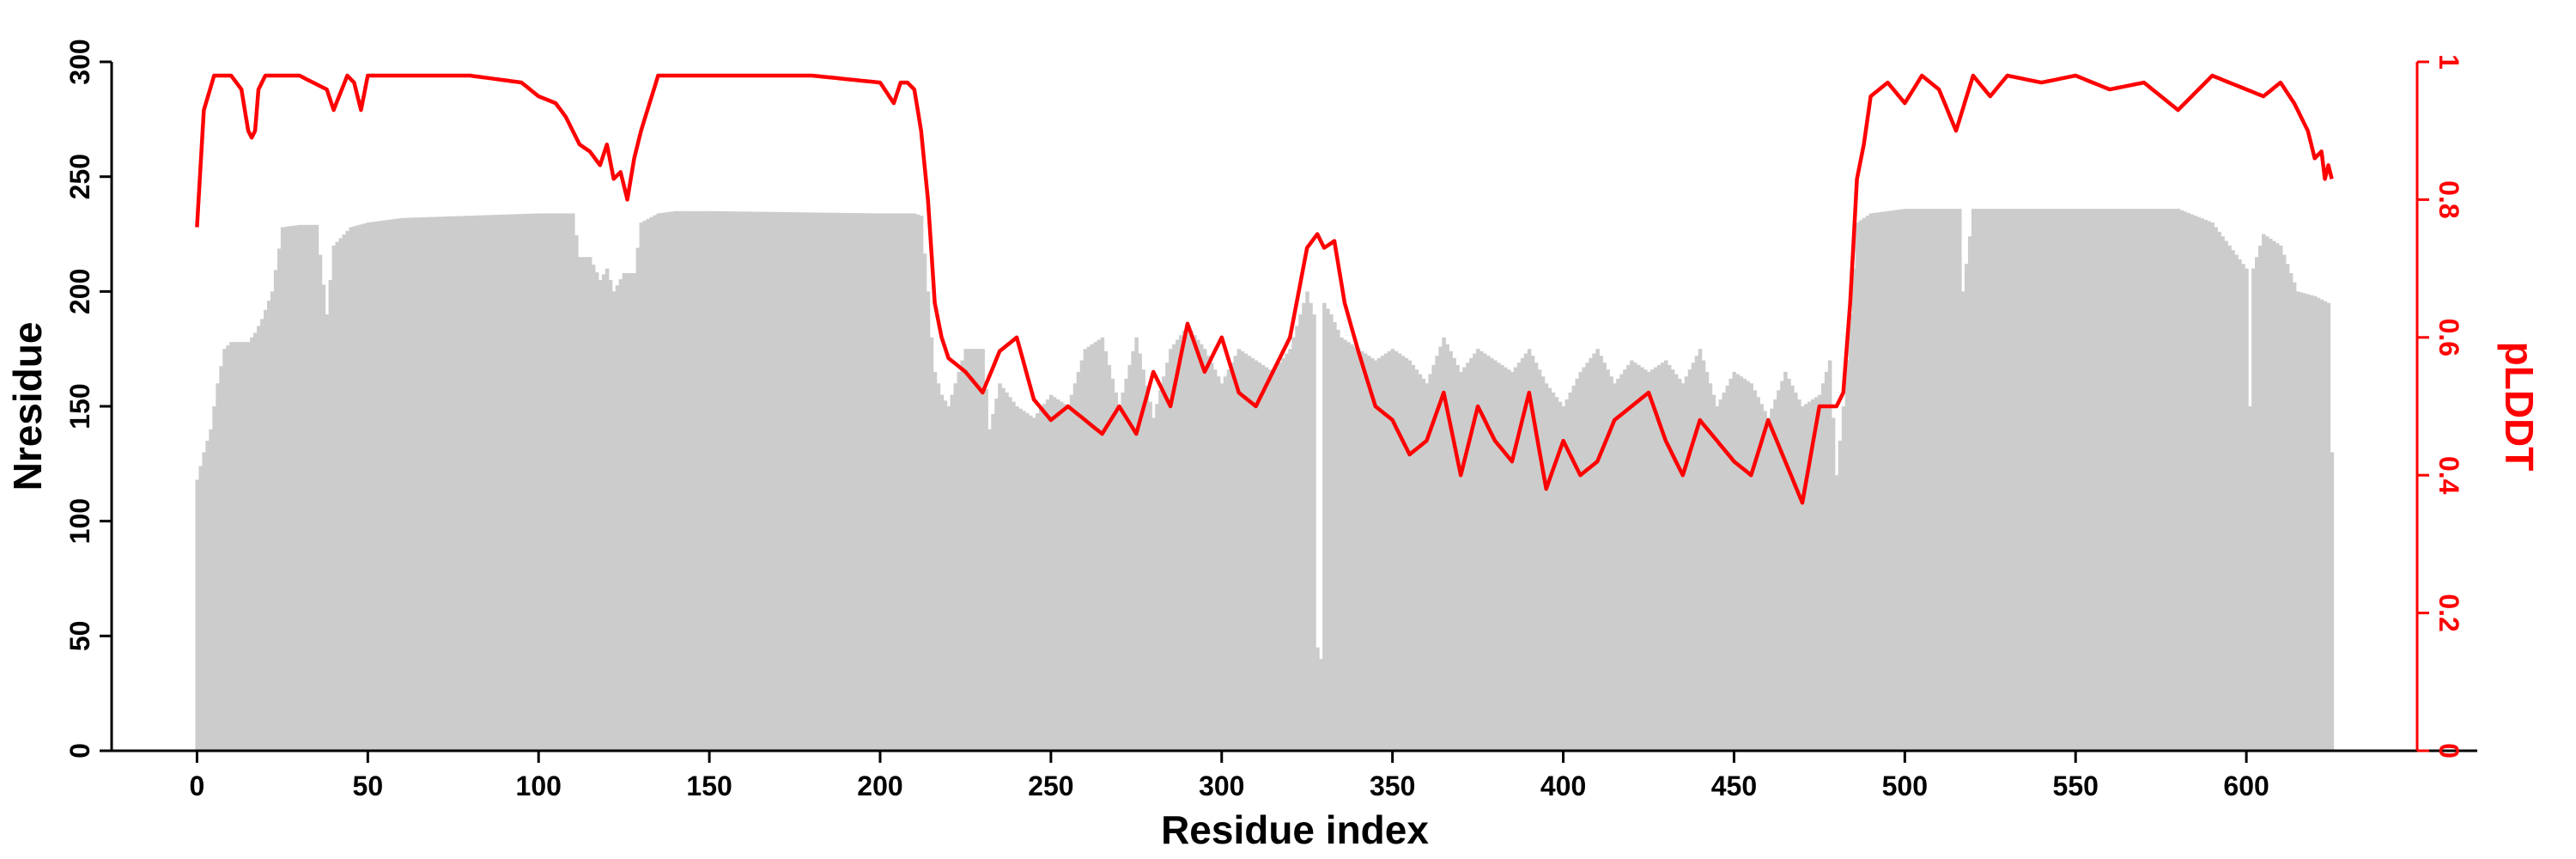 This screenshot has width=2576, height=859. Describe the element at coordinates (368, 786) in the screenshot. I see `x-tick-label: 50` at that location.